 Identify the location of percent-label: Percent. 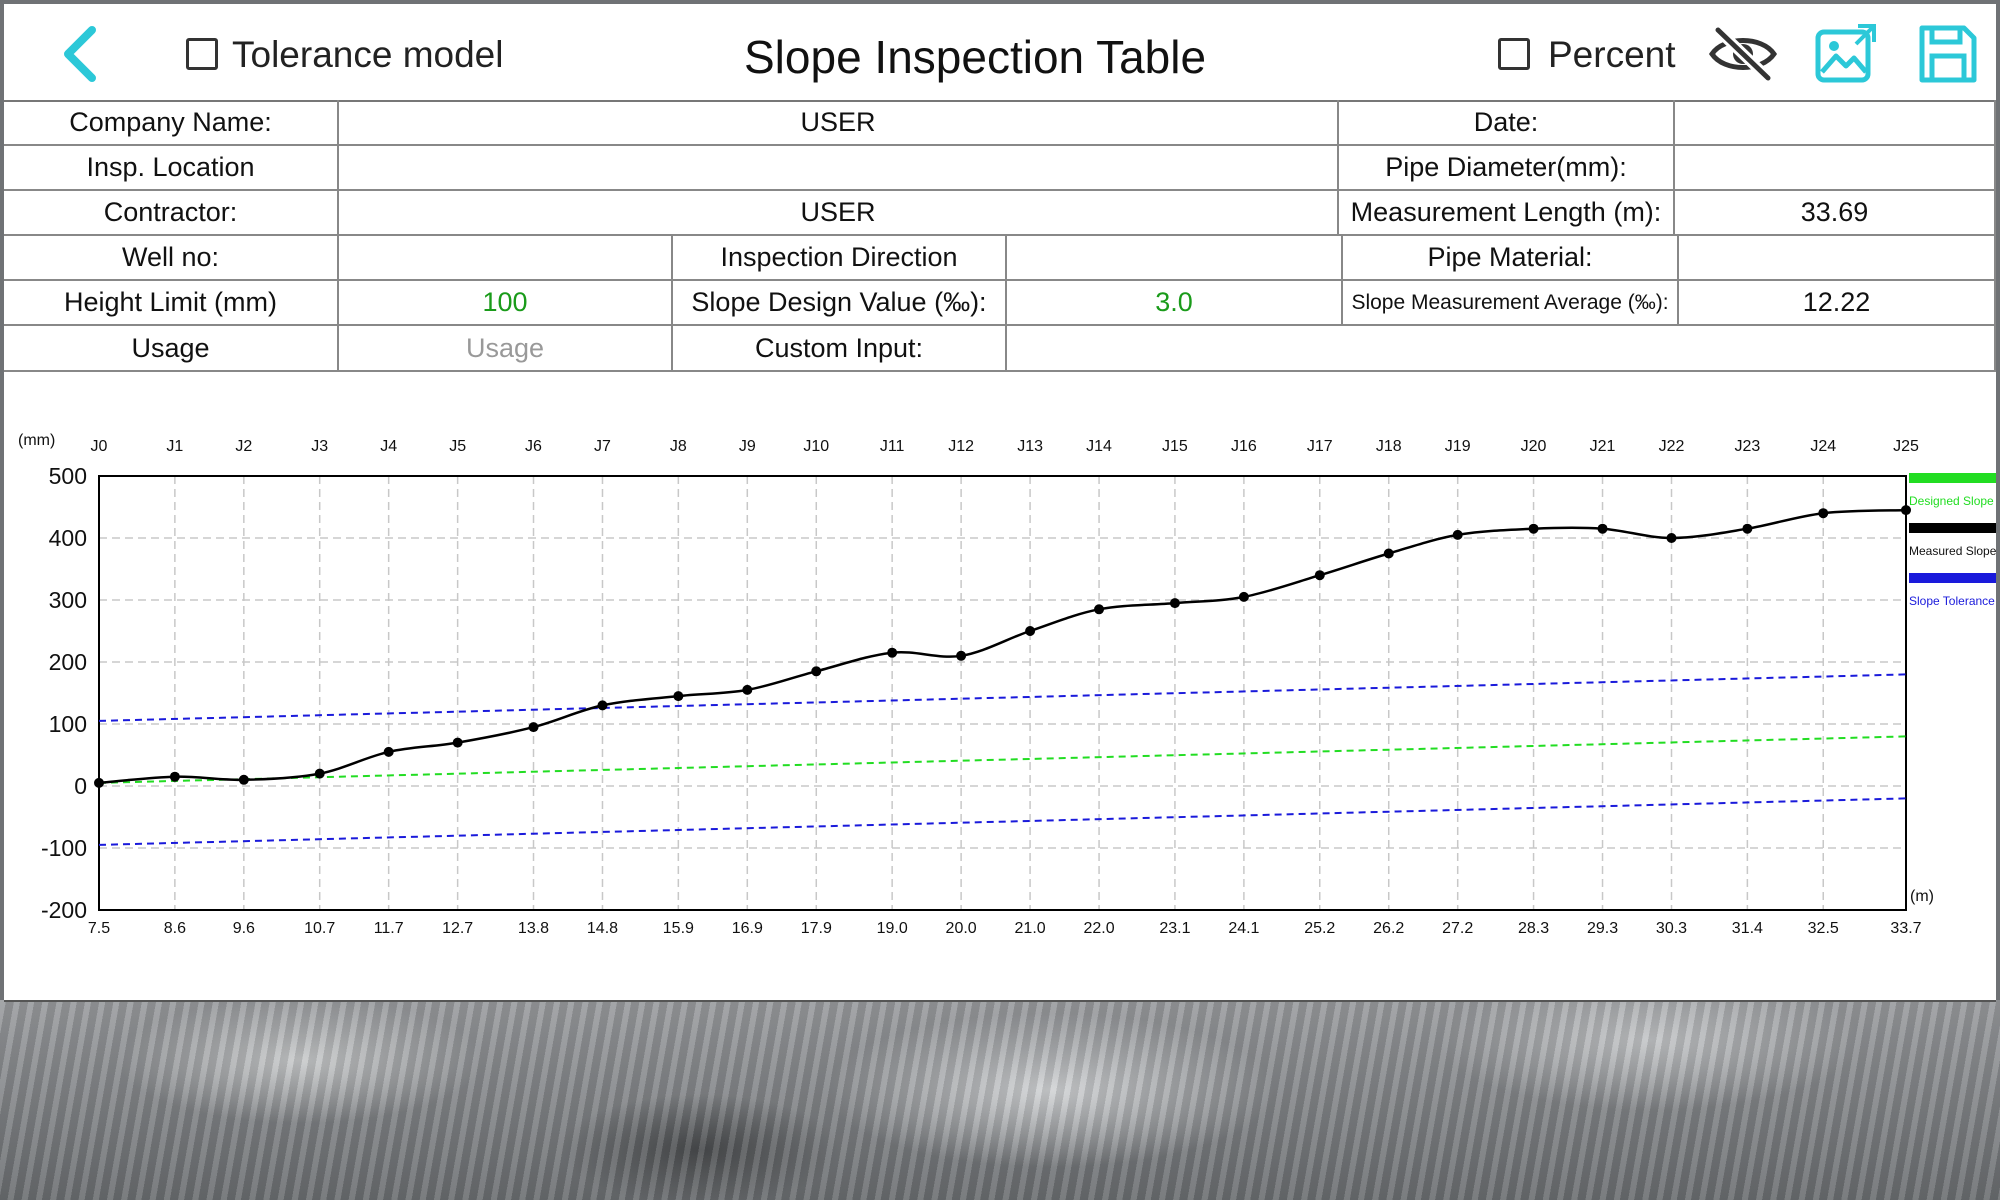
(1612, 54).